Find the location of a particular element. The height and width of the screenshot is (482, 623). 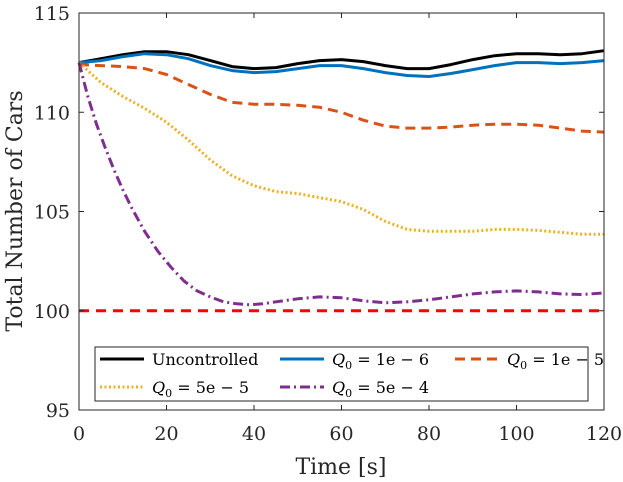

legend-label-2: Q0 = 1e − 6 is located at coordinates (380, 361).